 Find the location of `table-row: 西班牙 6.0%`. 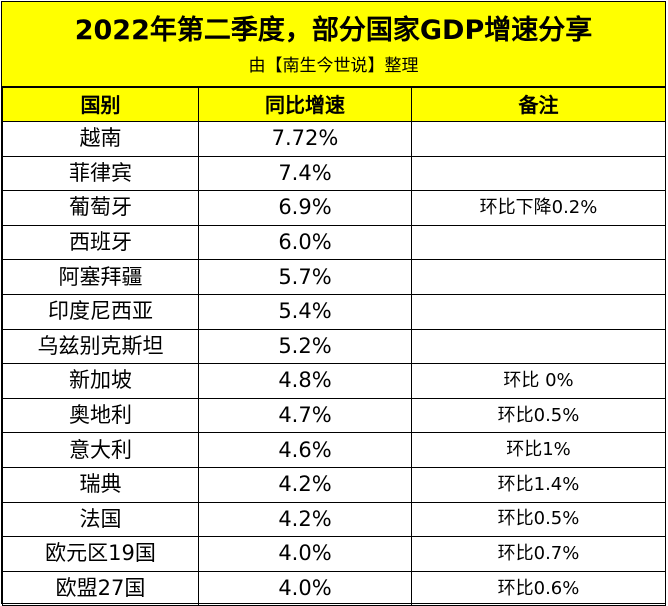

table-row: 西班牙 6.0% is located at coordinates (334, 242).